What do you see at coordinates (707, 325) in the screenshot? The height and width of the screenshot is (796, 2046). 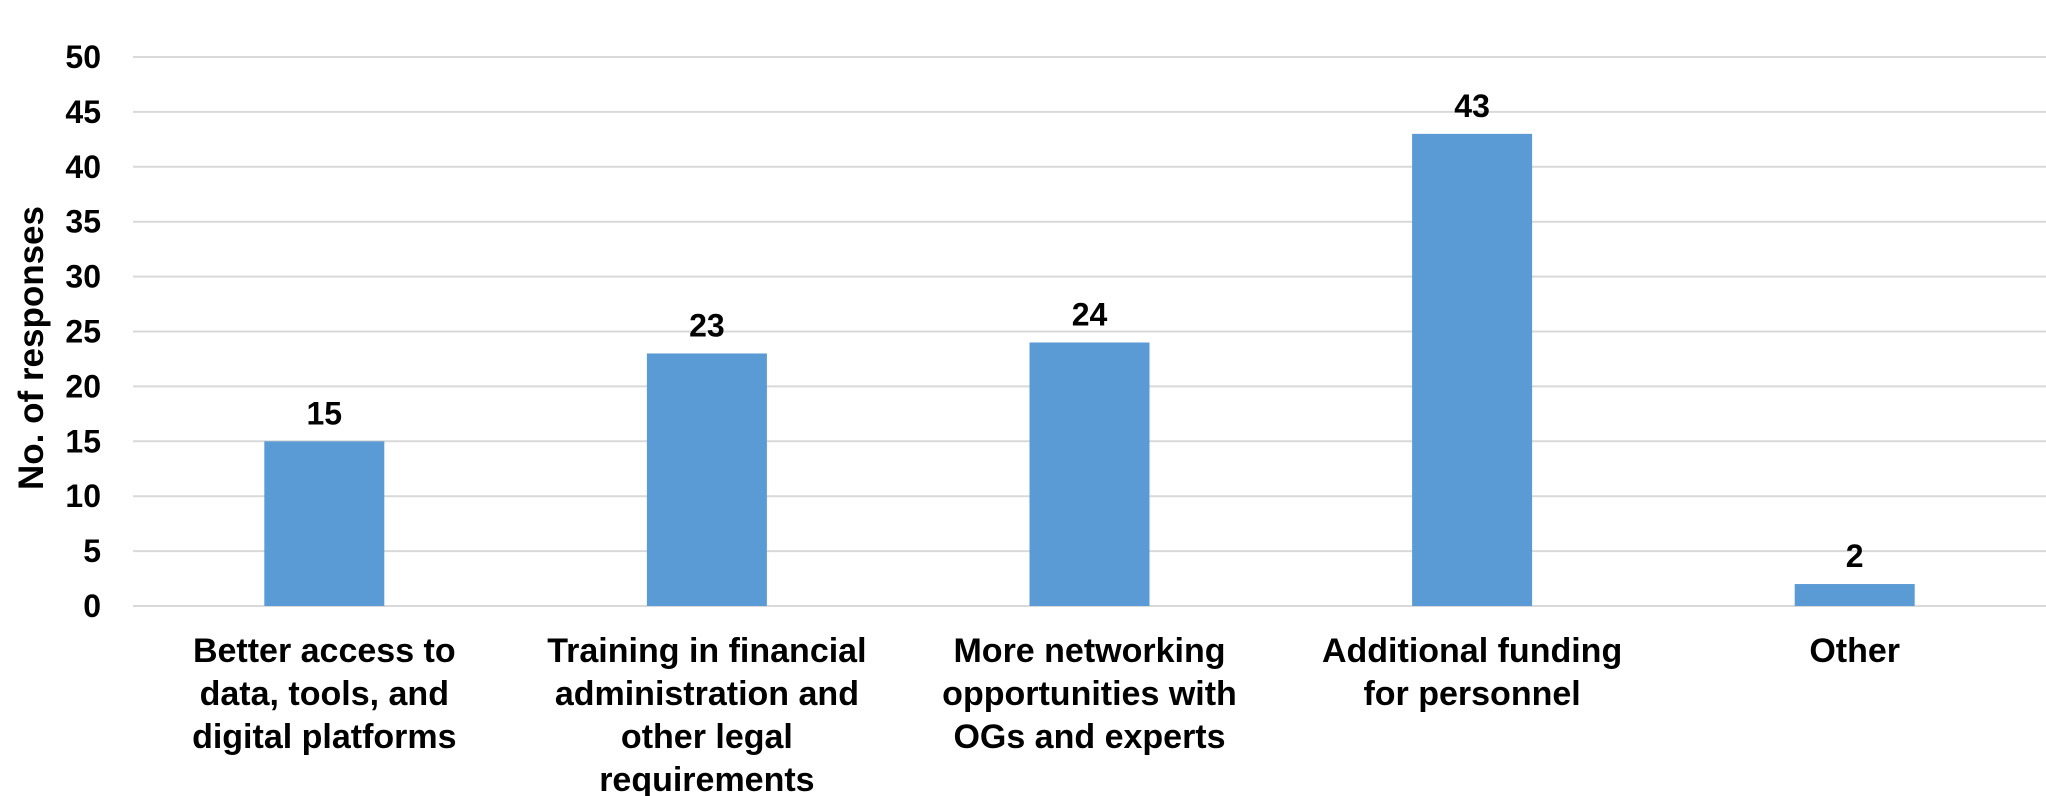 I see `data-label-2: 23` at bounding box center [707, 325].